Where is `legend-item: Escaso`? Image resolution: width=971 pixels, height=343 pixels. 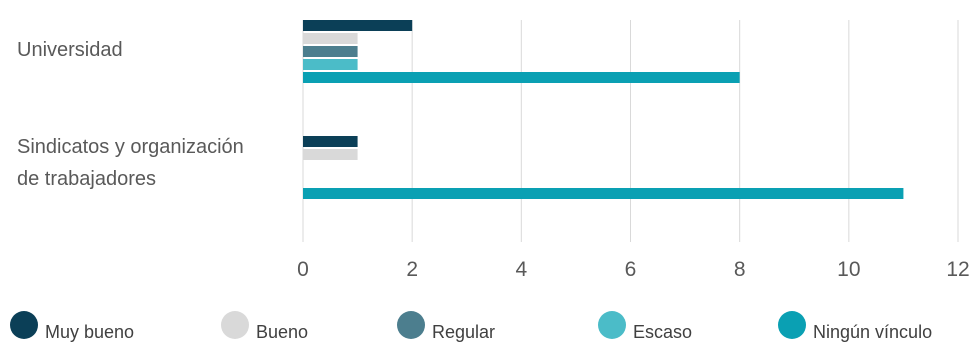 legend-item: Escaso is located at coordinates (645, 326).